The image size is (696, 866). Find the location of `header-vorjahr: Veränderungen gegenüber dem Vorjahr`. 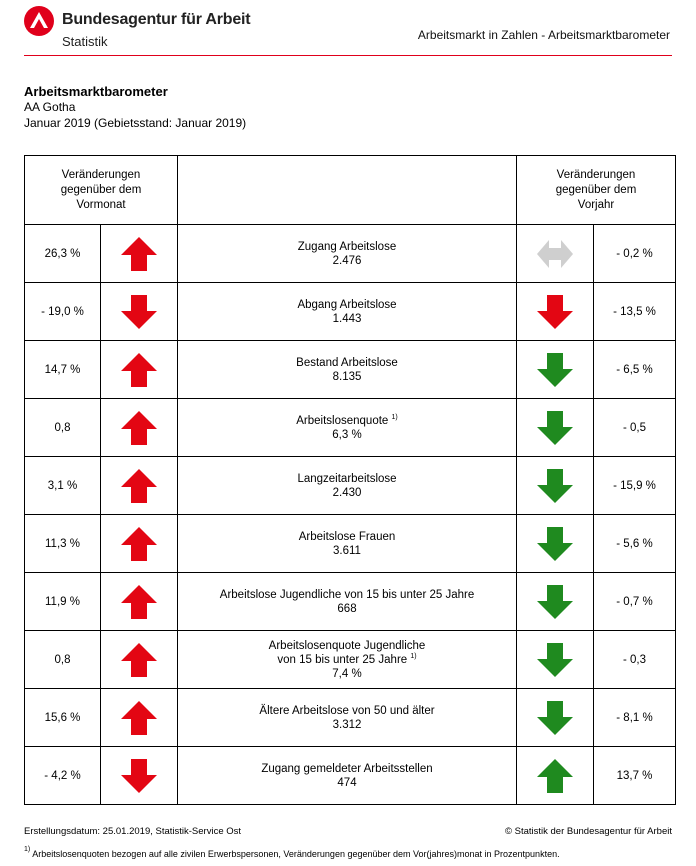

header-vorjahr: Veränderungen gegenüber dem Vorjahr is located at coordinates (596, 190).